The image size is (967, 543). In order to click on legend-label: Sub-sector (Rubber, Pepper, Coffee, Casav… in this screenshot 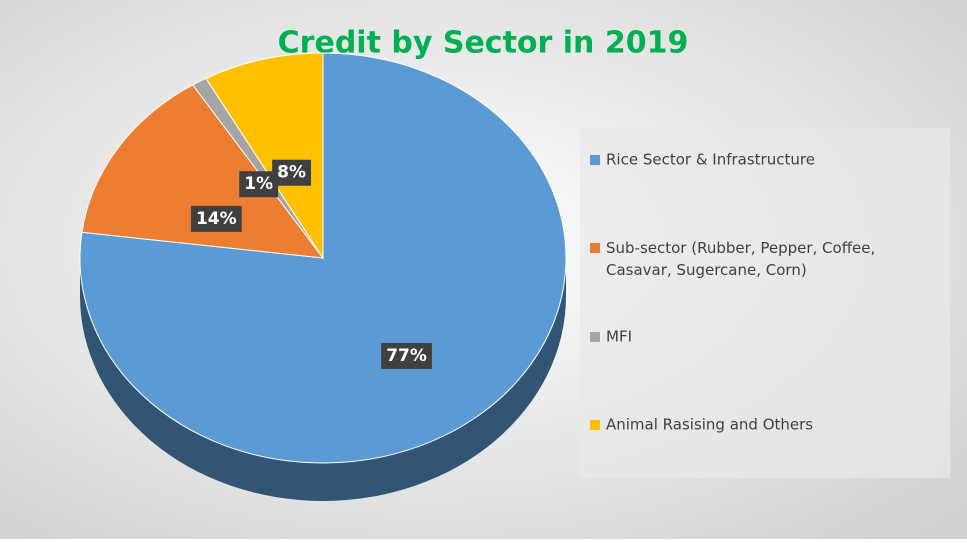, I will do `click(740, 259)`.